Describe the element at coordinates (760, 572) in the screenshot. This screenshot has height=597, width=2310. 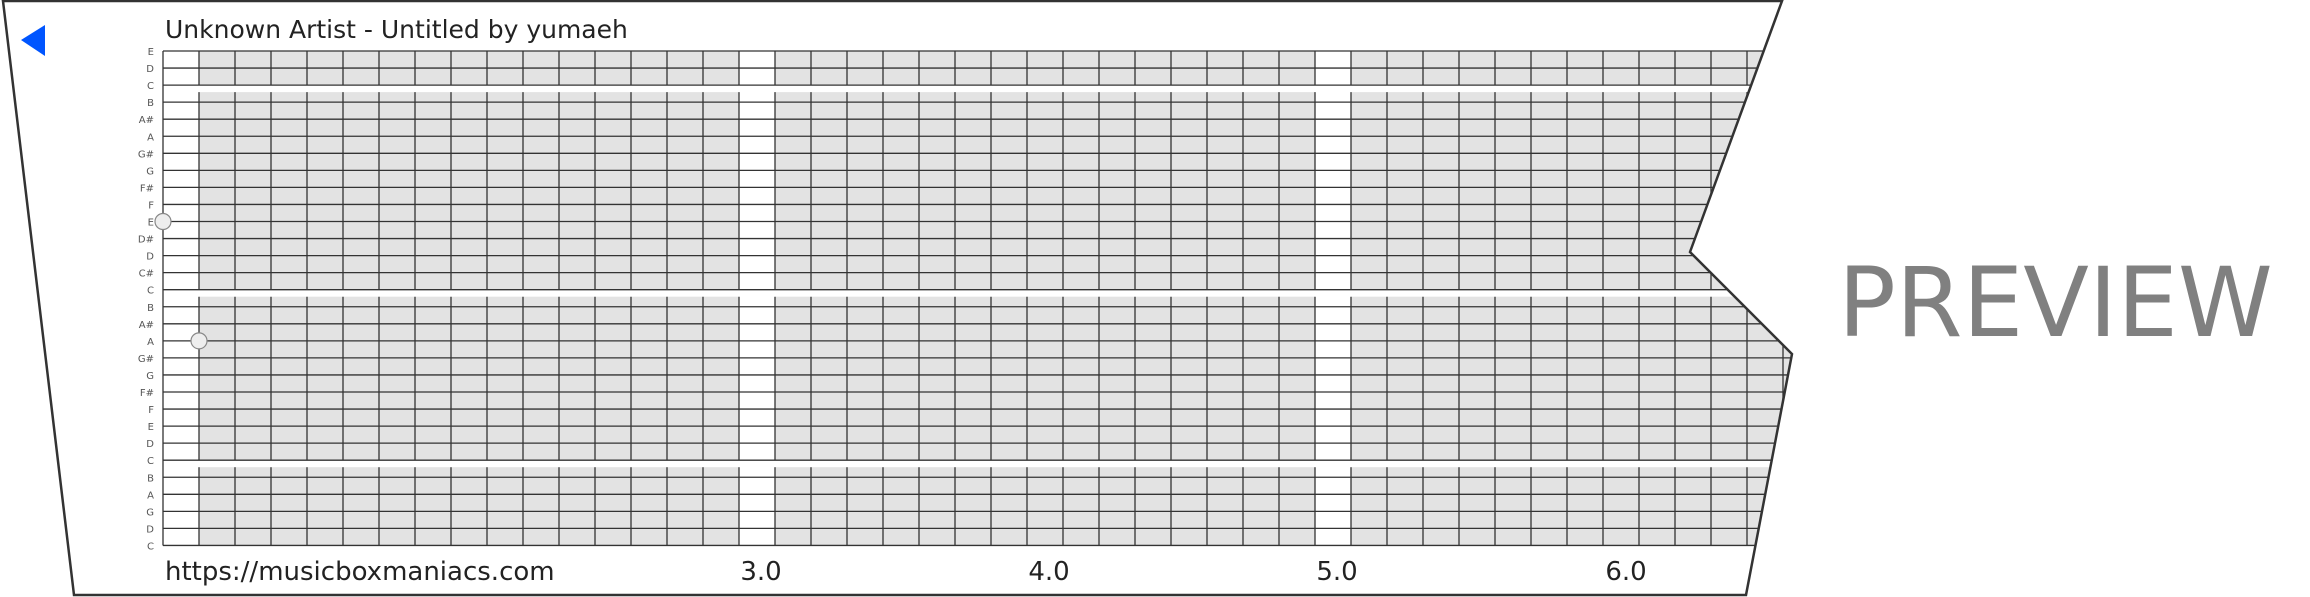
I see `measure-label: 3.0` at that location.